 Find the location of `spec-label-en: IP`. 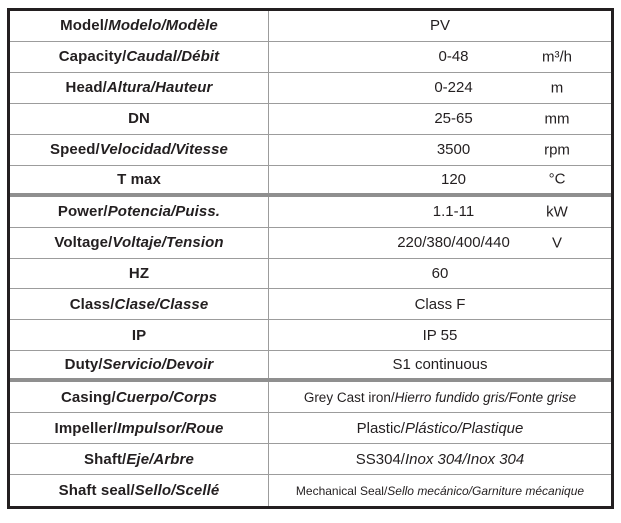

spec-label-en: IP is located at coordinates (139, 335).